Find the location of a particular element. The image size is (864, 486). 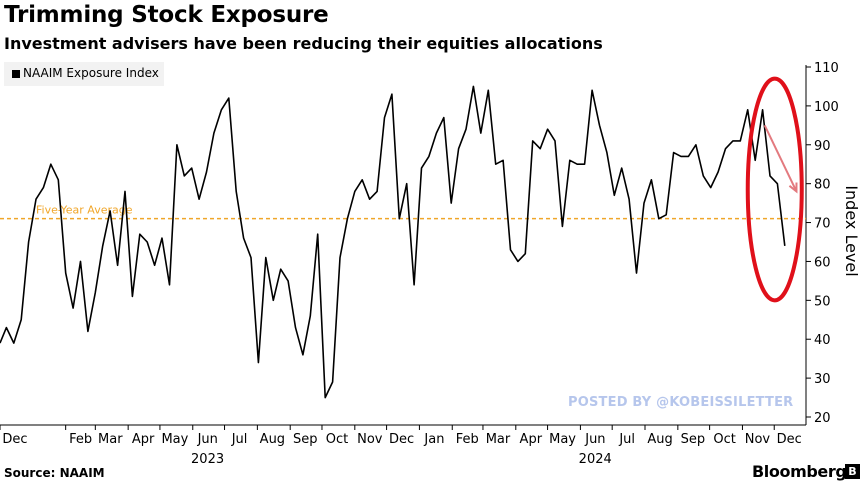

bloomberg-logo: Bloomberg is located at coordinates (799, 471).